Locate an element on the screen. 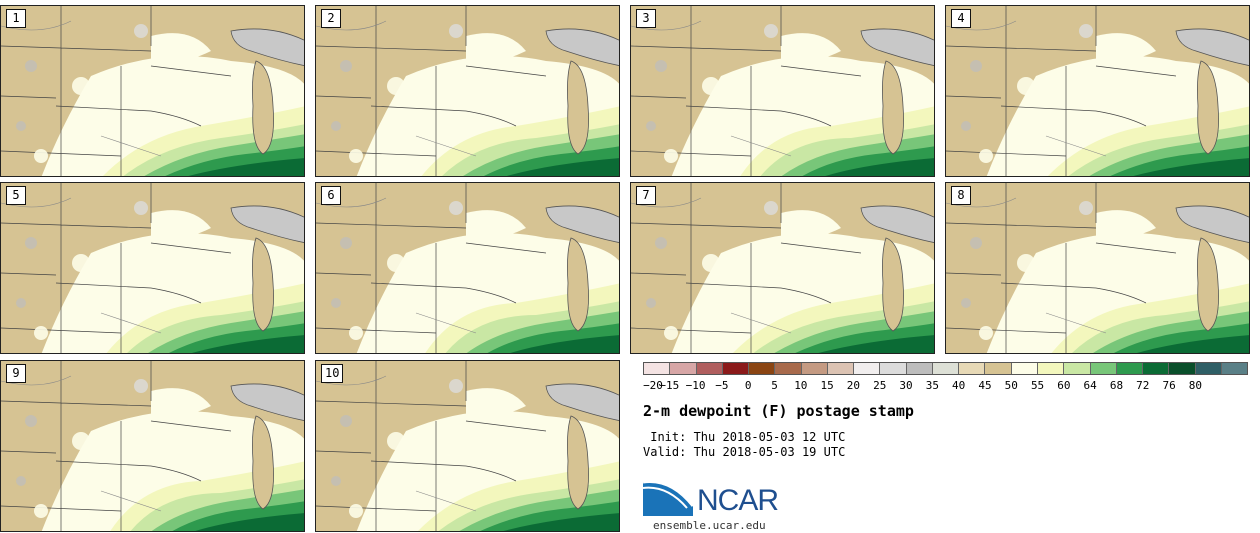 Image resolution: width=1260 pixels, height=533 pixels. colorbar-tick-label: 68 is located at coordinates (1116, 385).